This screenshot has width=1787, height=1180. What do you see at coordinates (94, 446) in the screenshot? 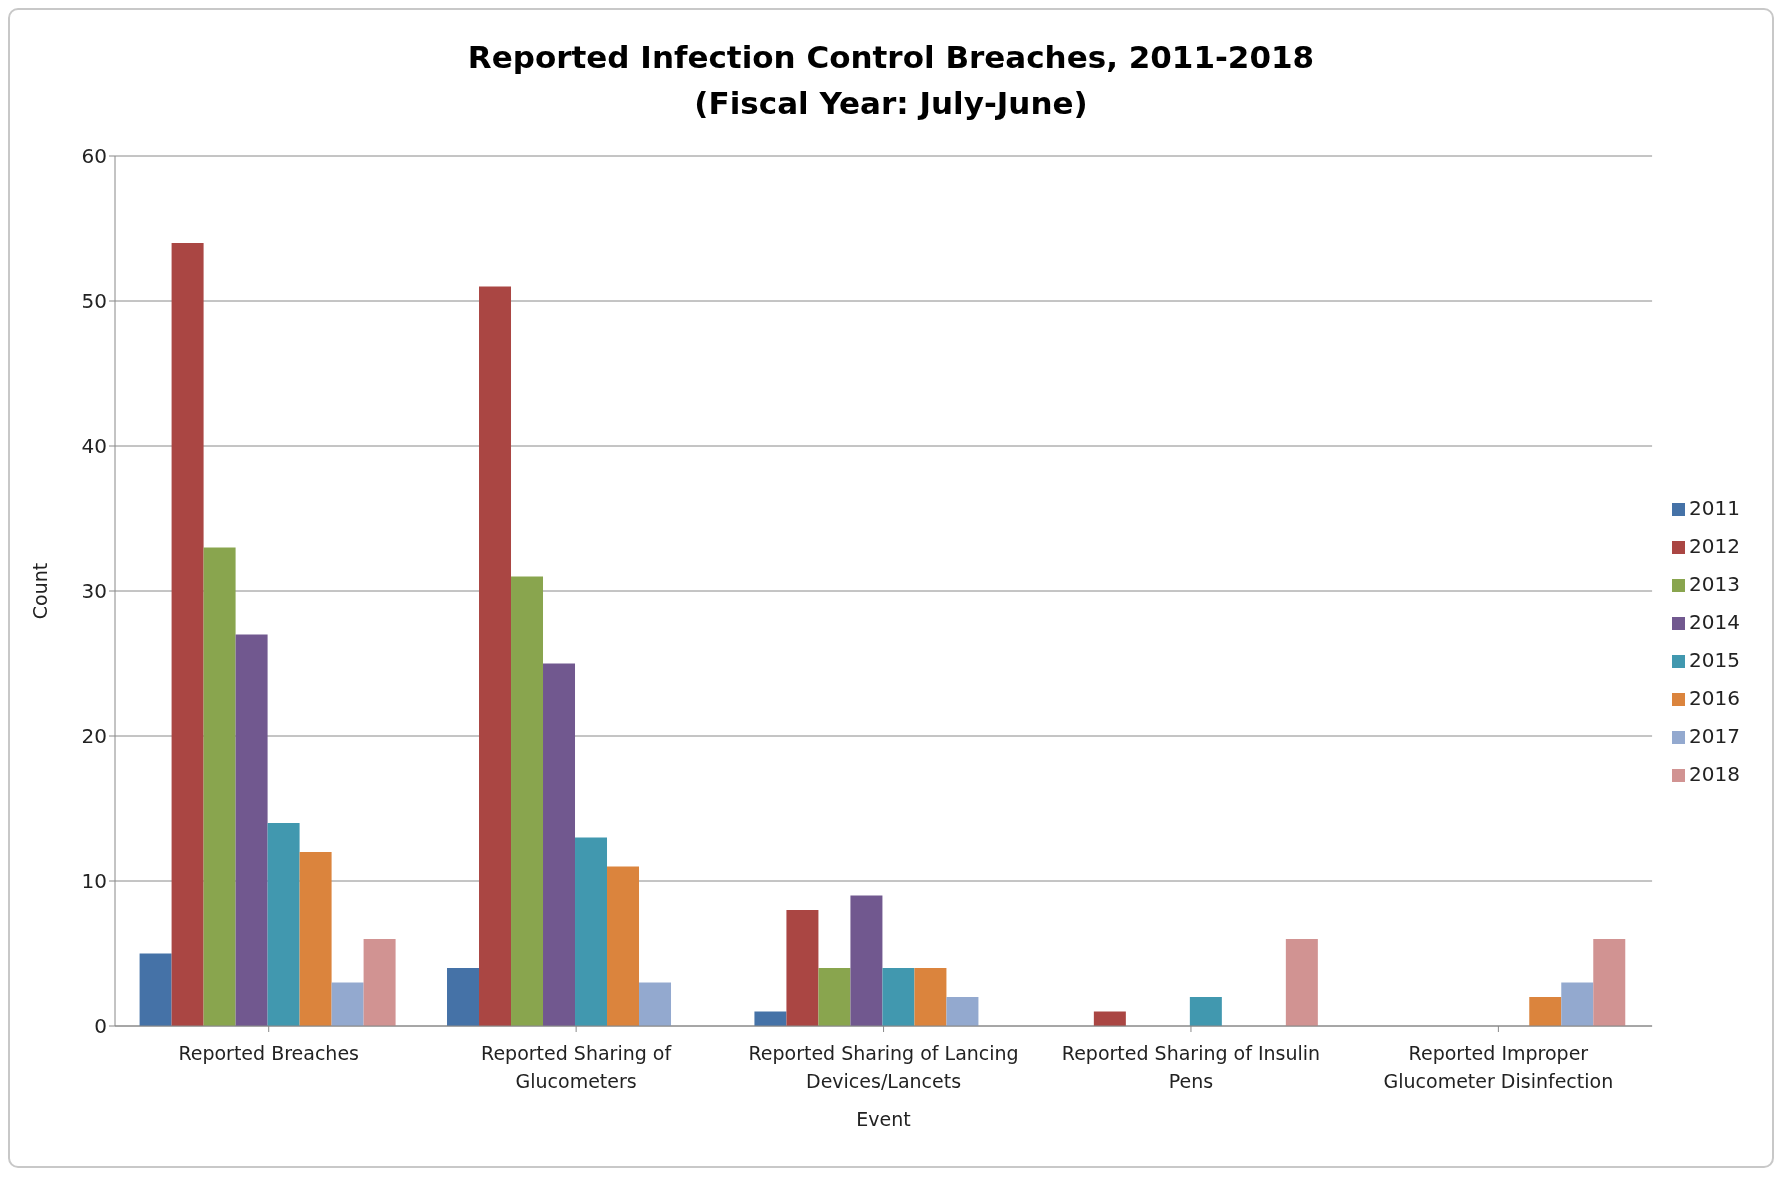
I see `y-tick-label: 40` at bounding box center [94, 446].